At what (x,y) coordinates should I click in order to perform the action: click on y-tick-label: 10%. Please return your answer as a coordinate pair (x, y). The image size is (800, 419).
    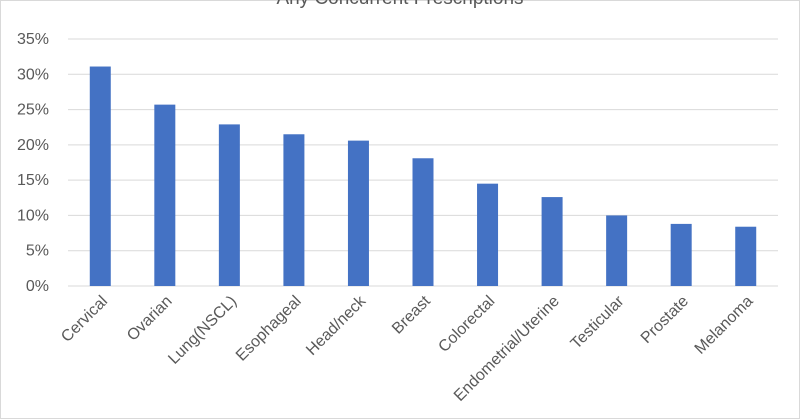
    Looking at the image, I should click on (33, 215).